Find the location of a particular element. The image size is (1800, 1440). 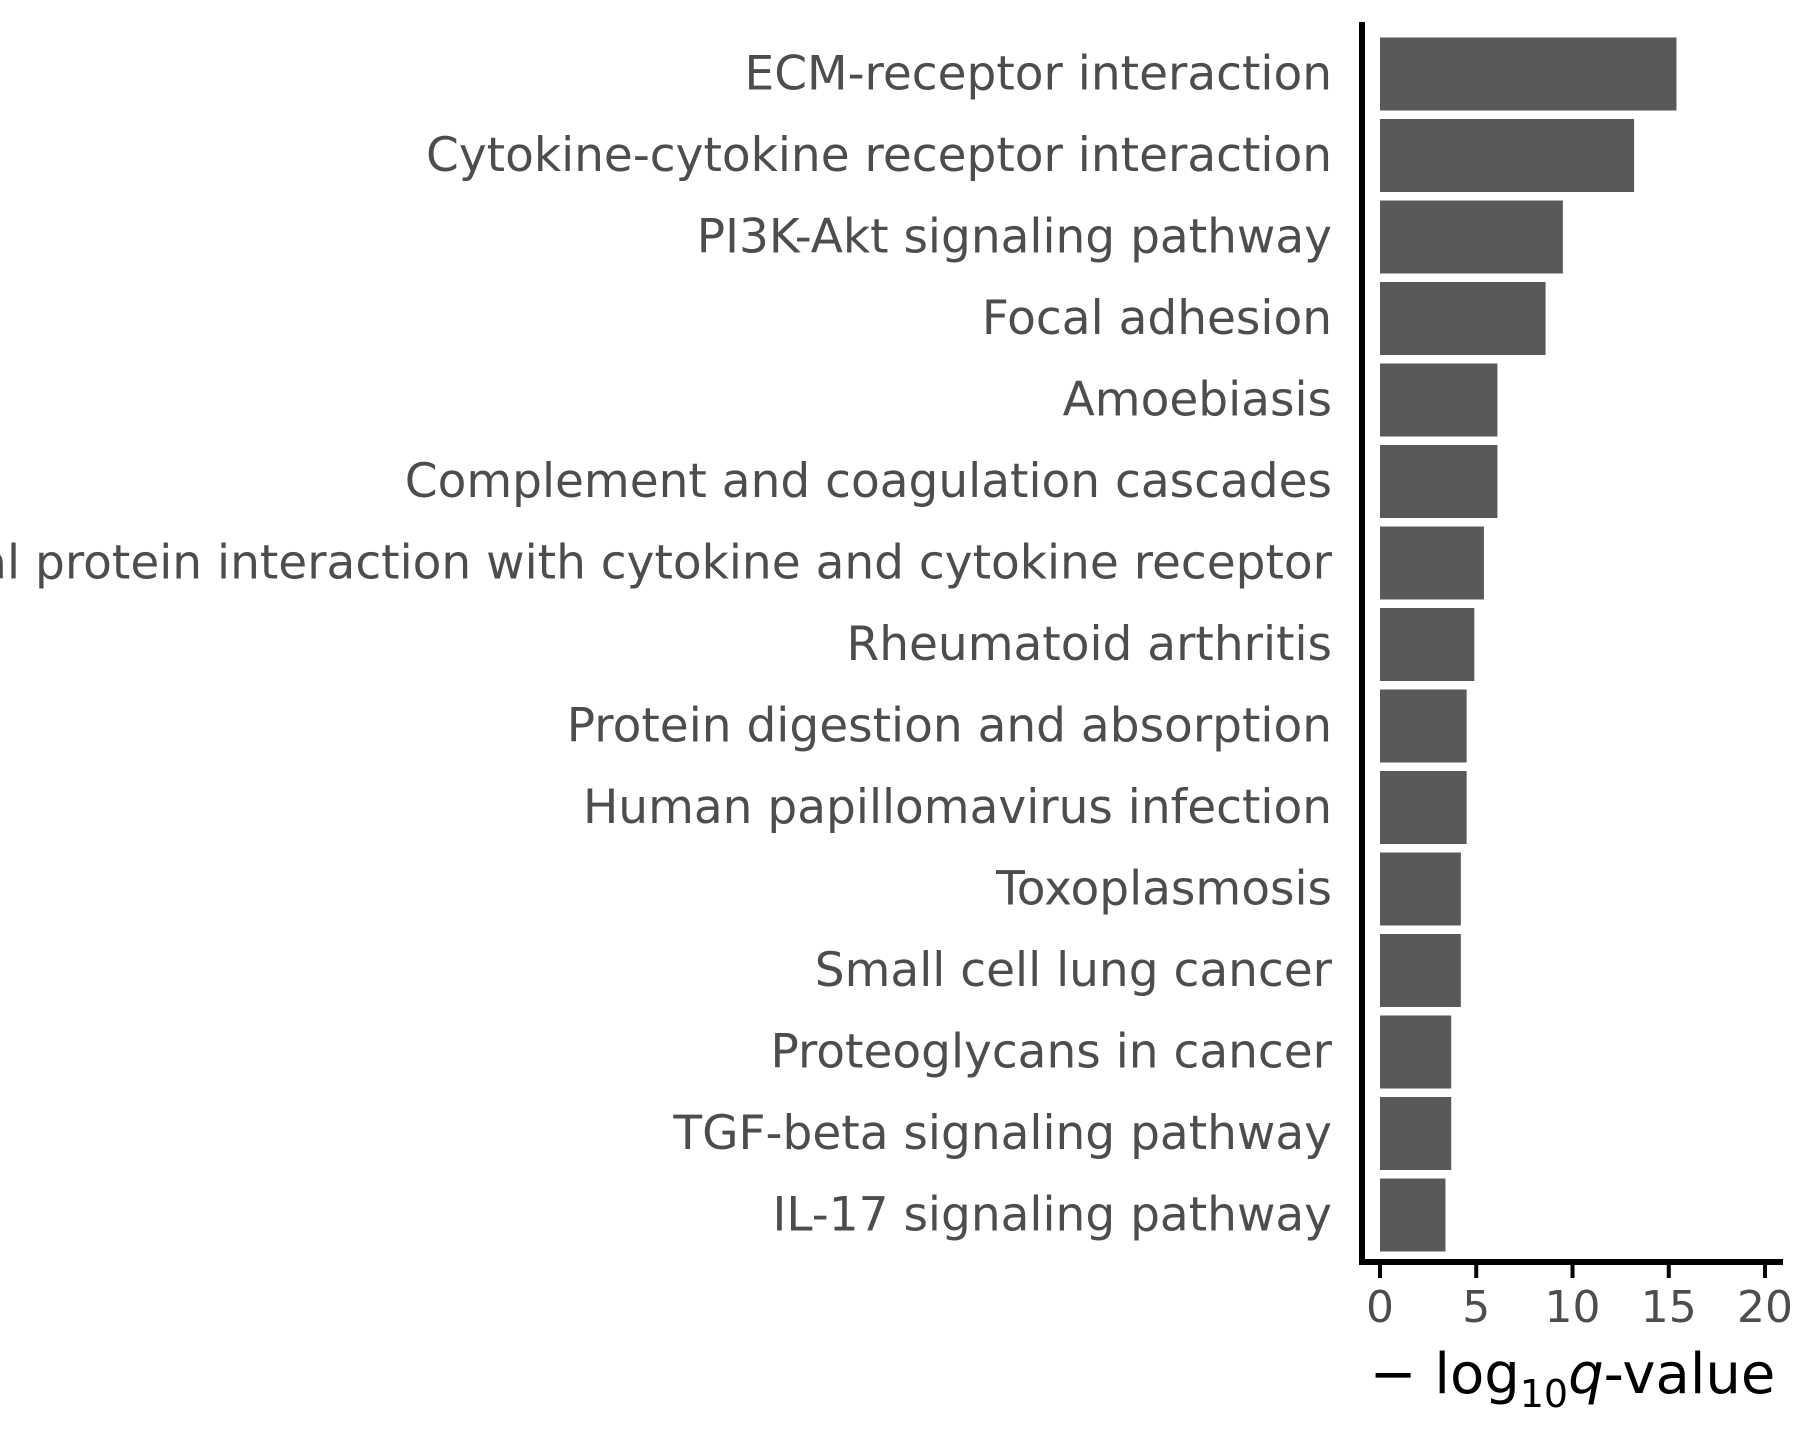

x-axis-title-suffix: -value is located at coordinates (1690, 1374).